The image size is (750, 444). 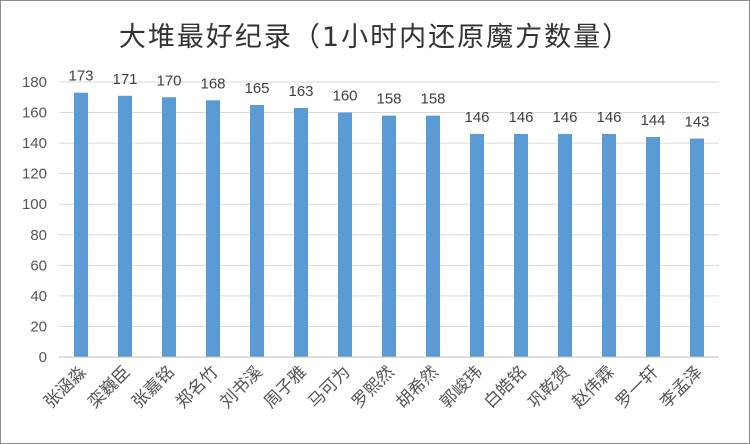 What do you see at coordinates (373, 387) in the screenshot?
I see `x-category-label: 罗熙然` at bounding box center [373, 387].